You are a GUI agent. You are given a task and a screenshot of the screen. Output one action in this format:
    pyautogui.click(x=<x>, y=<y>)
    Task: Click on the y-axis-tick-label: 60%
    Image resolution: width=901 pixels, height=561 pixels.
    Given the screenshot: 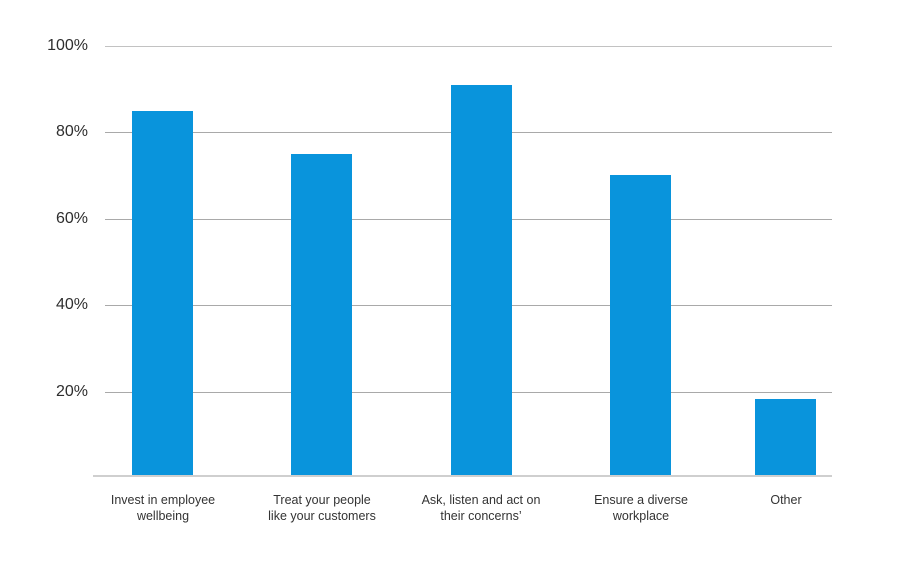 What is the action you would take?
    pyautogui.click(x=71, y=218)
    